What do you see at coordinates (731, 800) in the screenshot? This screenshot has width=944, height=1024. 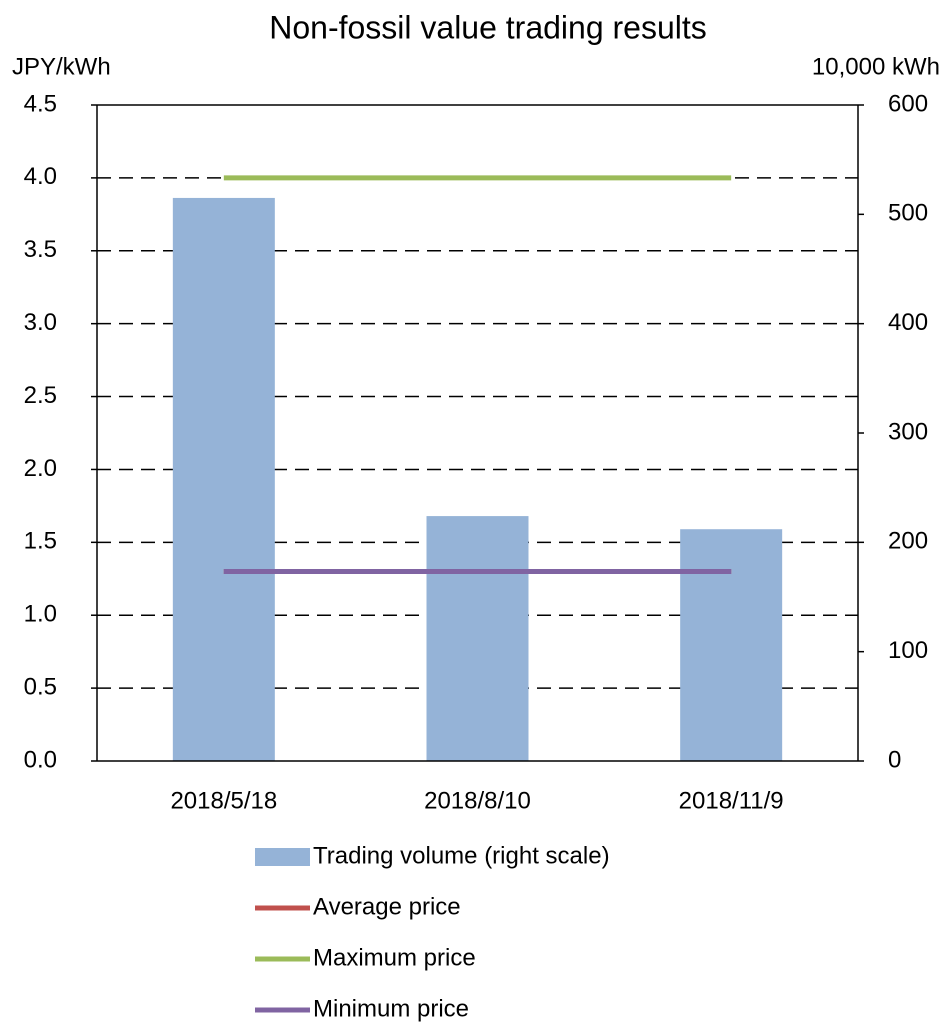 I see `x-tick-label: 2018/11/9` at bounding box center [731, 800].